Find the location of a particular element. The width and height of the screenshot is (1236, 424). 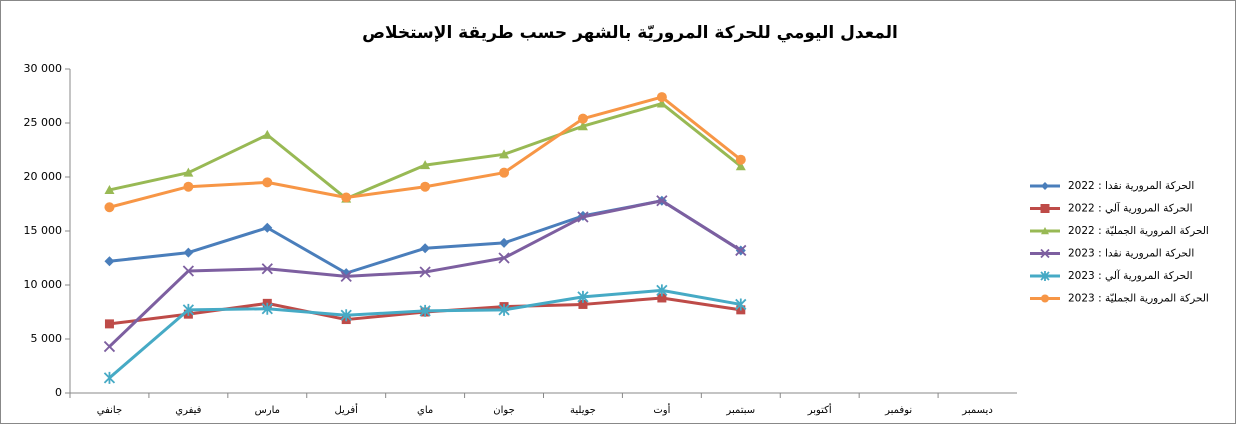

legend-label: الحركة المرورية الجمليّة : 2023 is located at coordinates (1138, 299).